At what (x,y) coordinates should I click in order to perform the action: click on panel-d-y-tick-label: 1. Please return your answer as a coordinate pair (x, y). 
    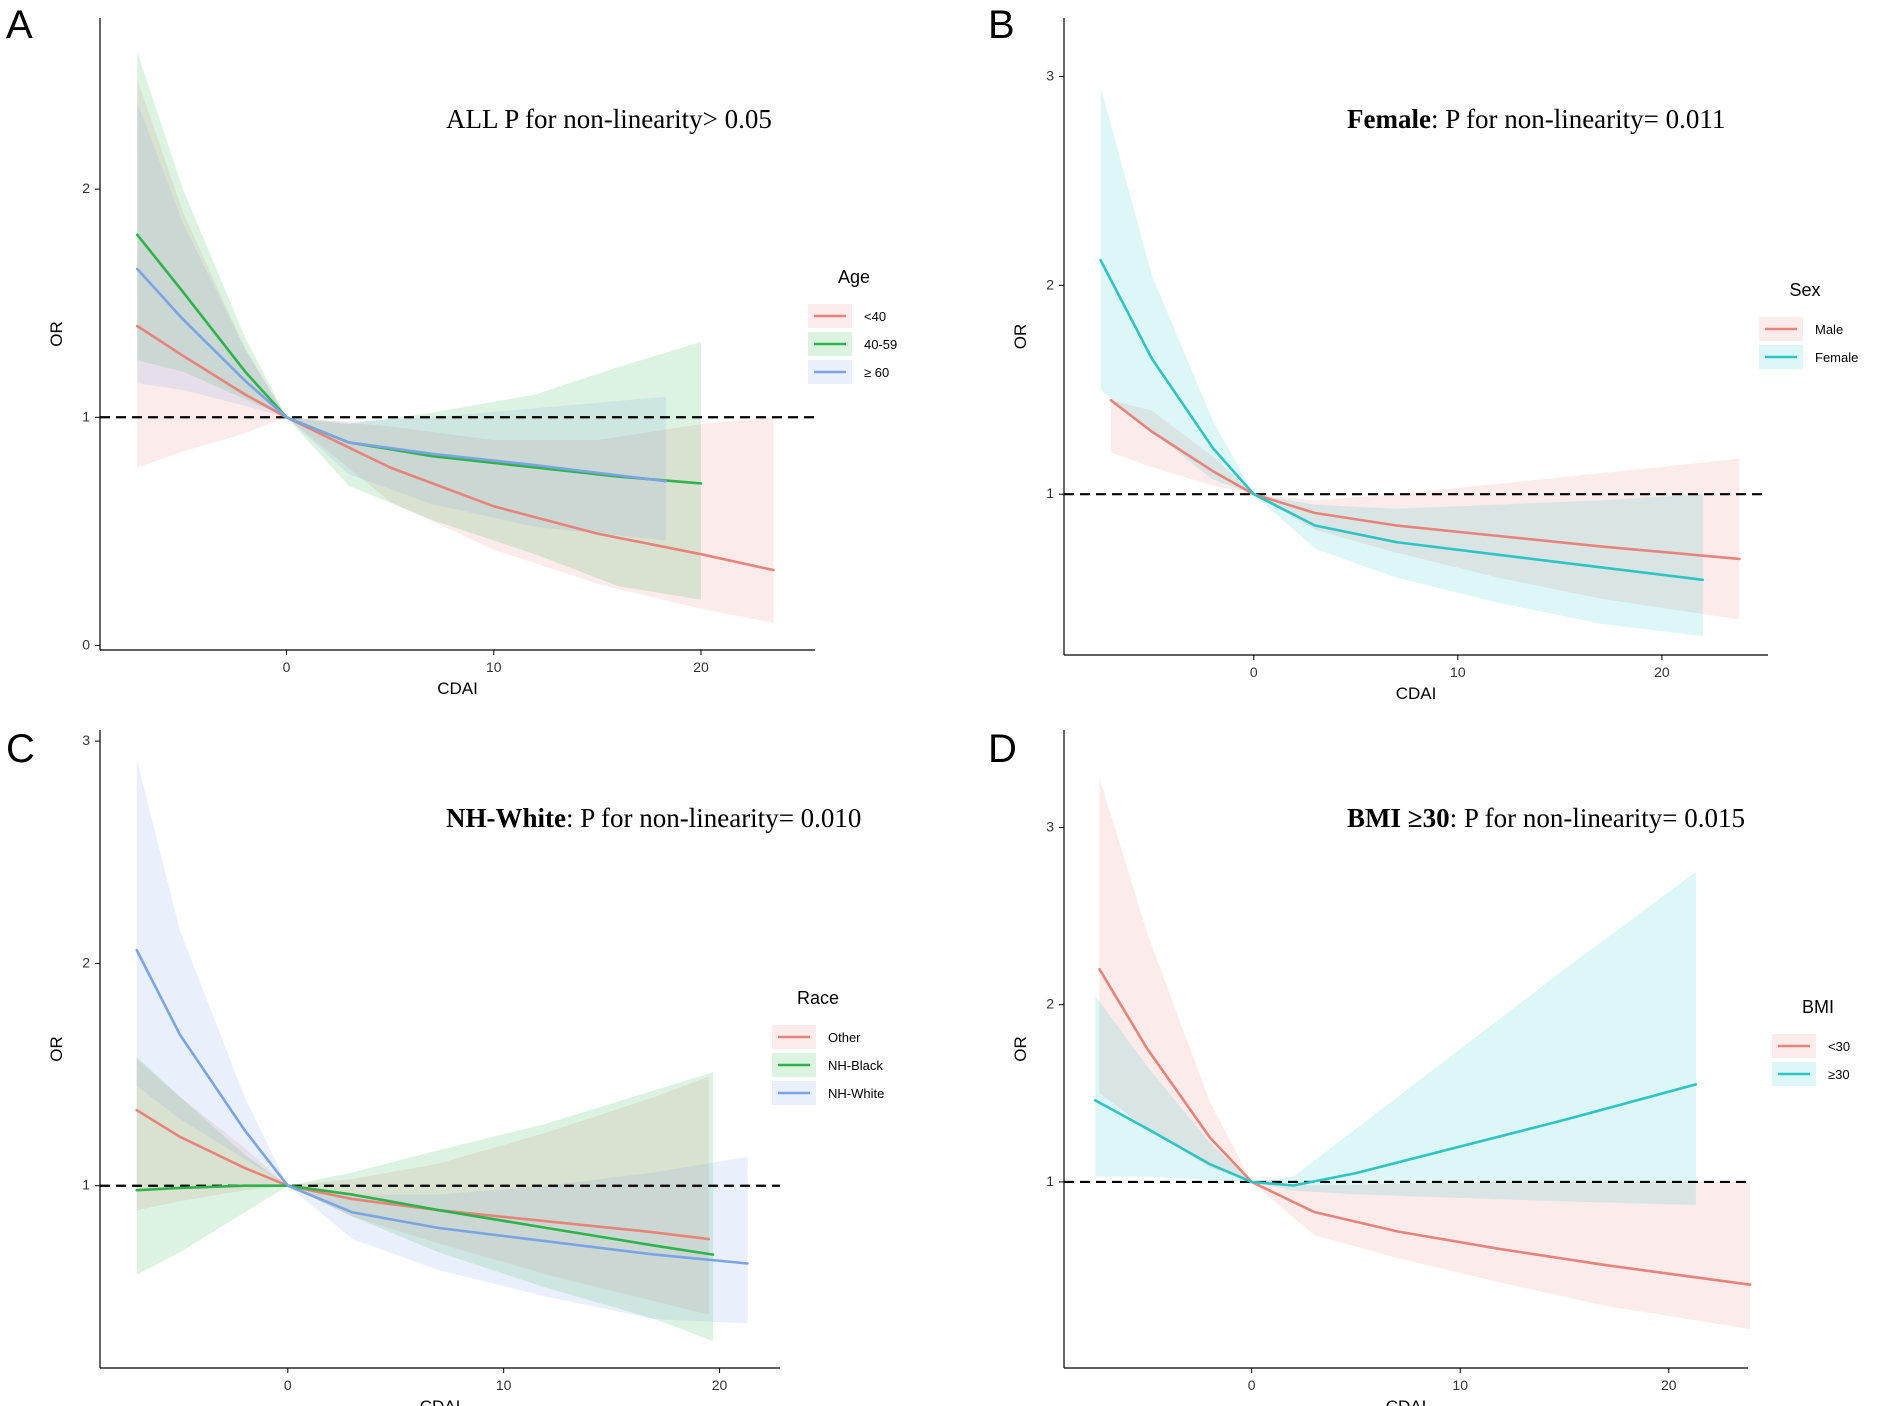
    Looking at the image, I should click on (1050, 1181).